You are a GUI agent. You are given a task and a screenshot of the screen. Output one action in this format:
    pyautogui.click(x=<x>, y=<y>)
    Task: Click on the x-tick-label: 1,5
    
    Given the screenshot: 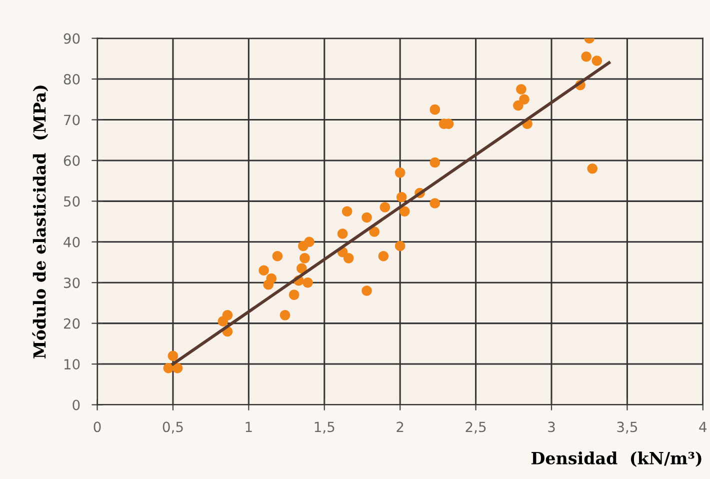 What is the action you would take?
    pyautogui.click(x=324, y=428)
    